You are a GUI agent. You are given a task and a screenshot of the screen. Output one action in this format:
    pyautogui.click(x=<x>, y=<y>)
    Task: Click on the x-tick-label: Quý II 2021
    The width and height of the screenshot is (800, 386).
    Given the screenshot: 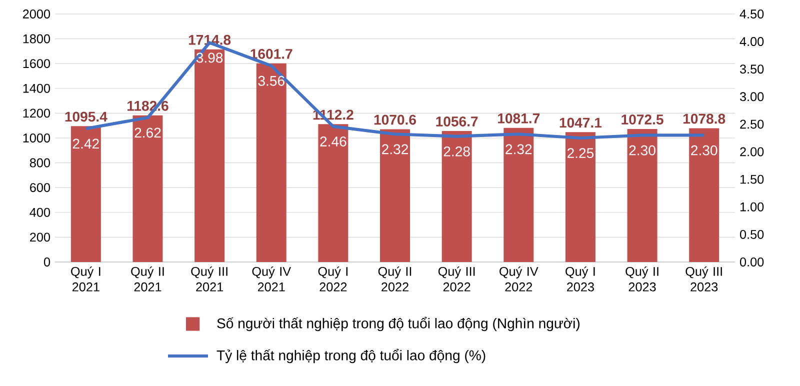 What is the action you would take?
    pyautogui.click(x=147, y=279)
    